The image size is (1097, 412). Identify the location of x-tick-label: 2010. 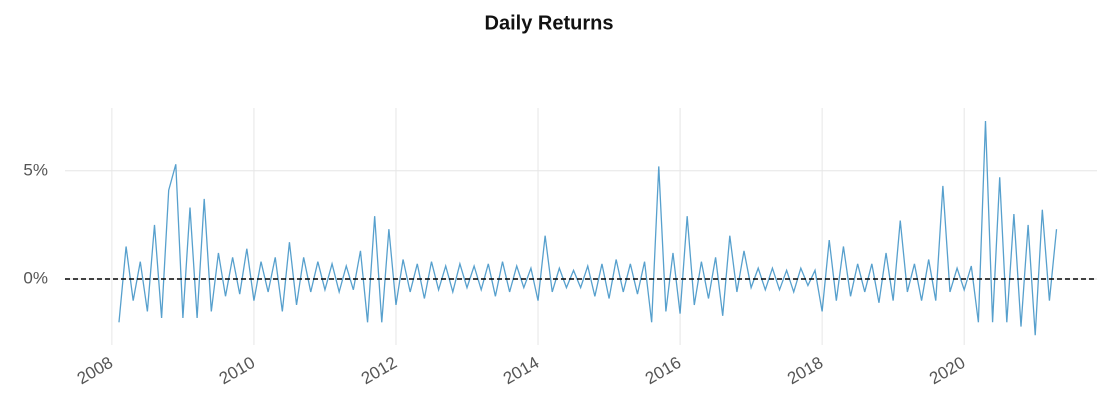
(237, 370).